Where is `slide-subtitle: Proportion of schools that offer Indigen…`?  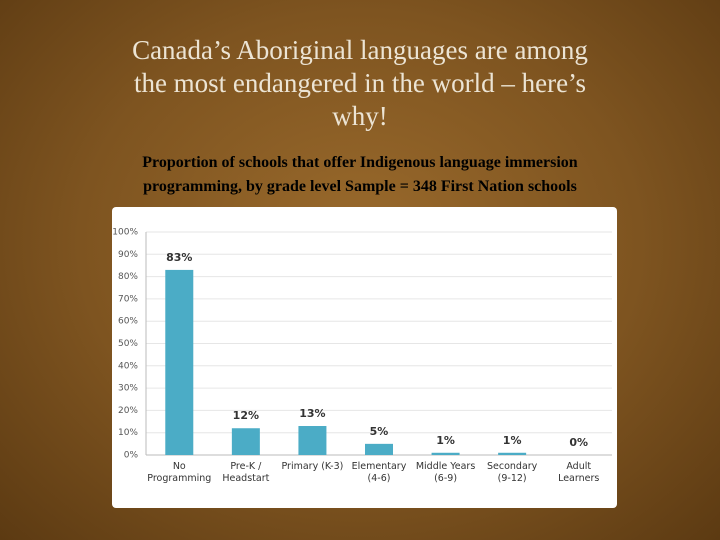 slide-subtitle: Proportion of schools that offer Indigen… is located at coordinates (360, 174).